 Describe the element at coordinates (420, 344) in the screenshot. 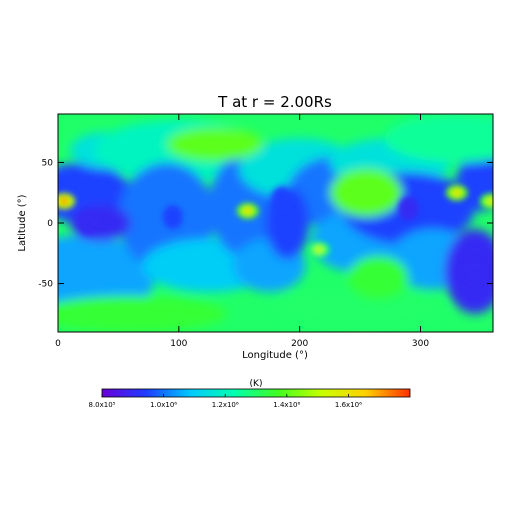

I see `x-tick-label: 300` at that location.